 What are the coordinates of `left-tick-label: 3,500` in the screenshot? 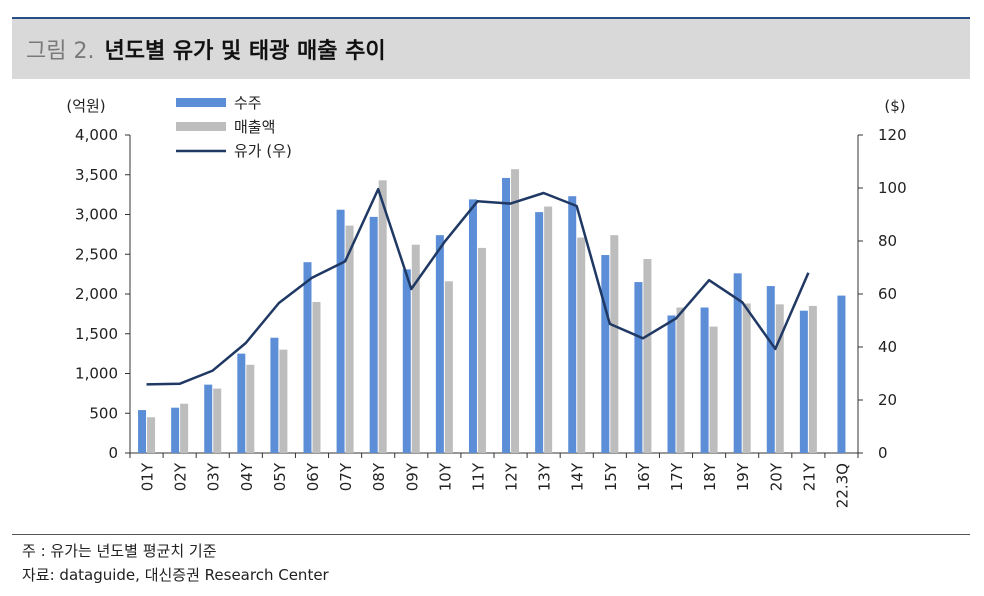 It's located at (96, 175).